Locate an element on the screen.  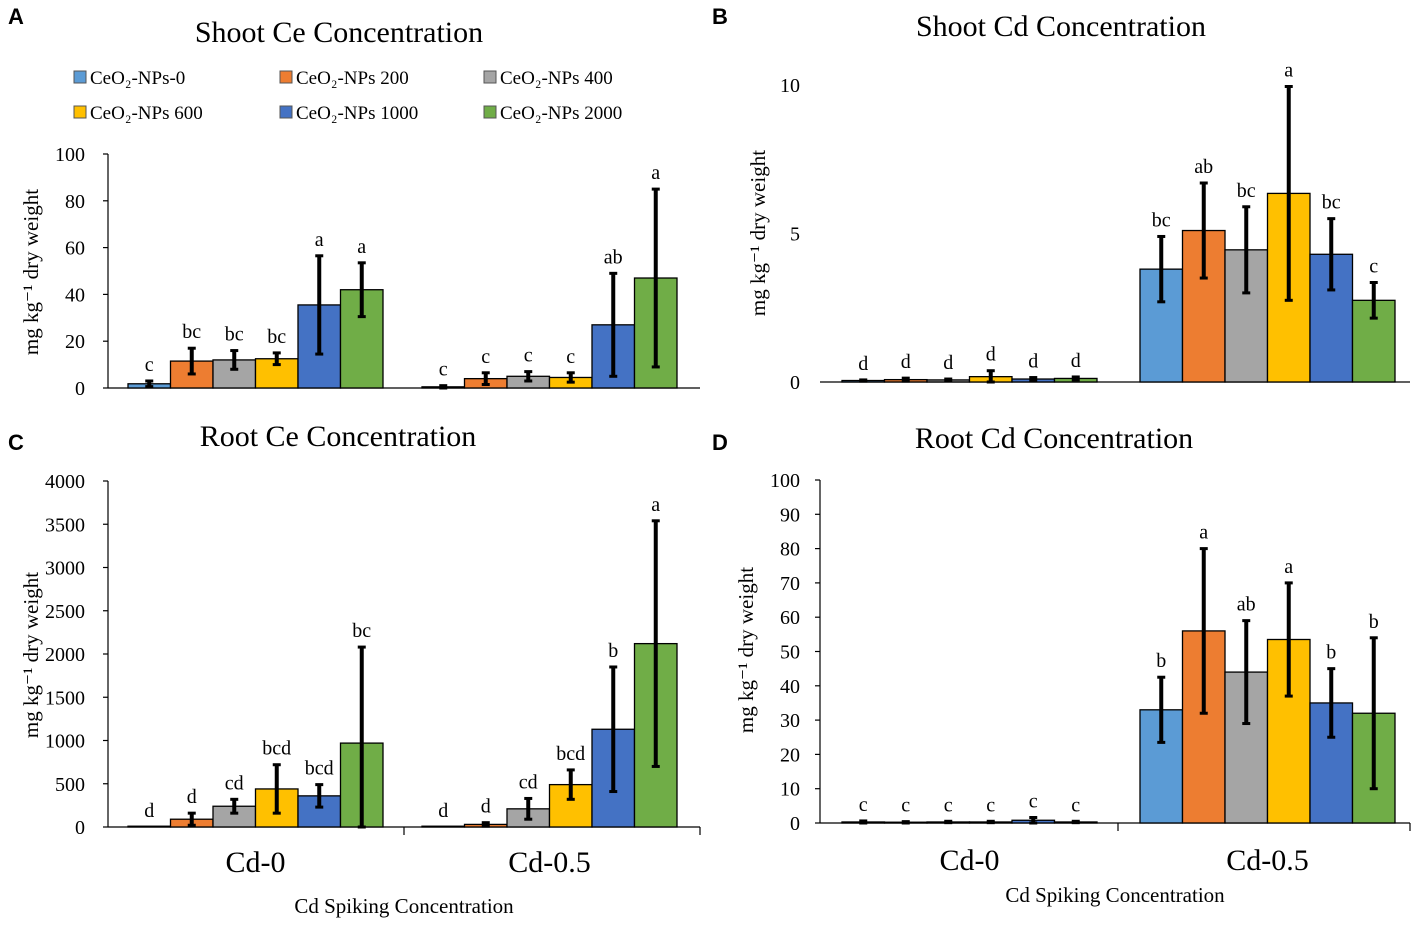
legend-label-0: CeO₂-NPs-0 is located at coordinates (137, 78).